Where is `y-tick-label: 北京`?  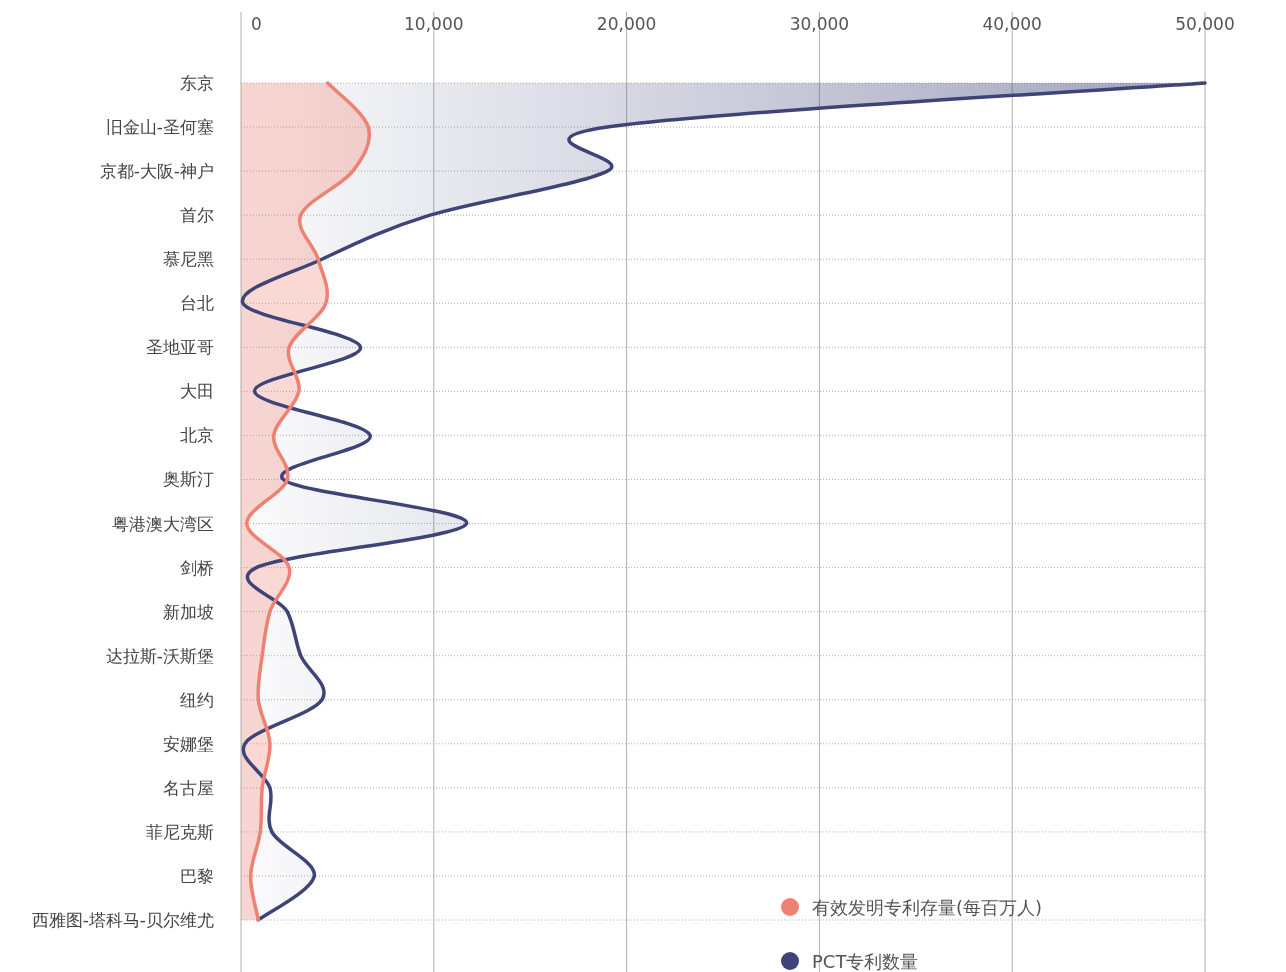
y-tick-label: 北京 is located at coordinates (197, 435).